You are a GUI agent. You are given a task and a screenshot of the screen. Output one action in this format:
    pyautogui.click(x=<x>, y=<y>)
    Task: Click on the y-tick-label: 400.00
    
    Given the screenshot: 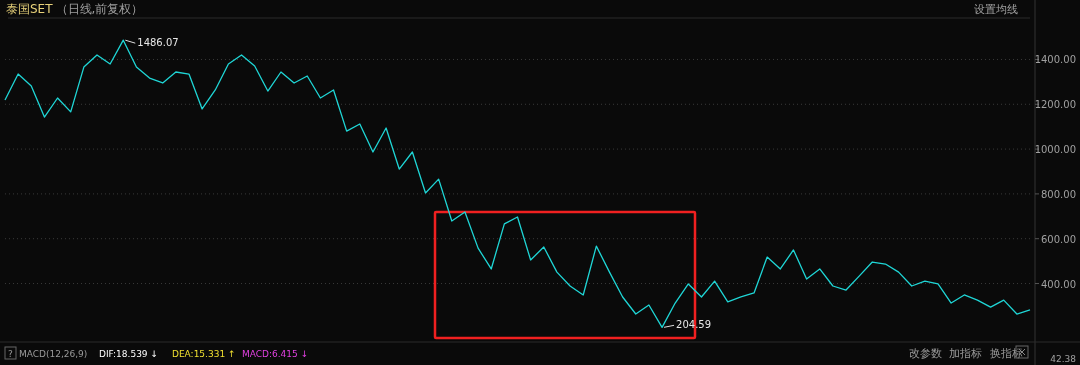 What is the action you would take?
    pyautogui.click(x=1058, y=284)
    